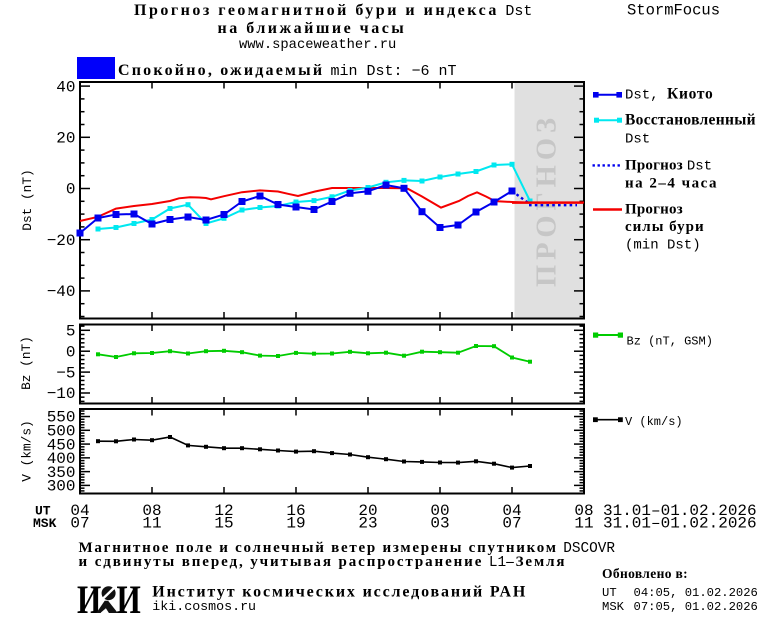 Image resolution: width=760 pixels, height=620 pixels. I want to click on svg-text: Прогноз Dst, so click(668, 166).